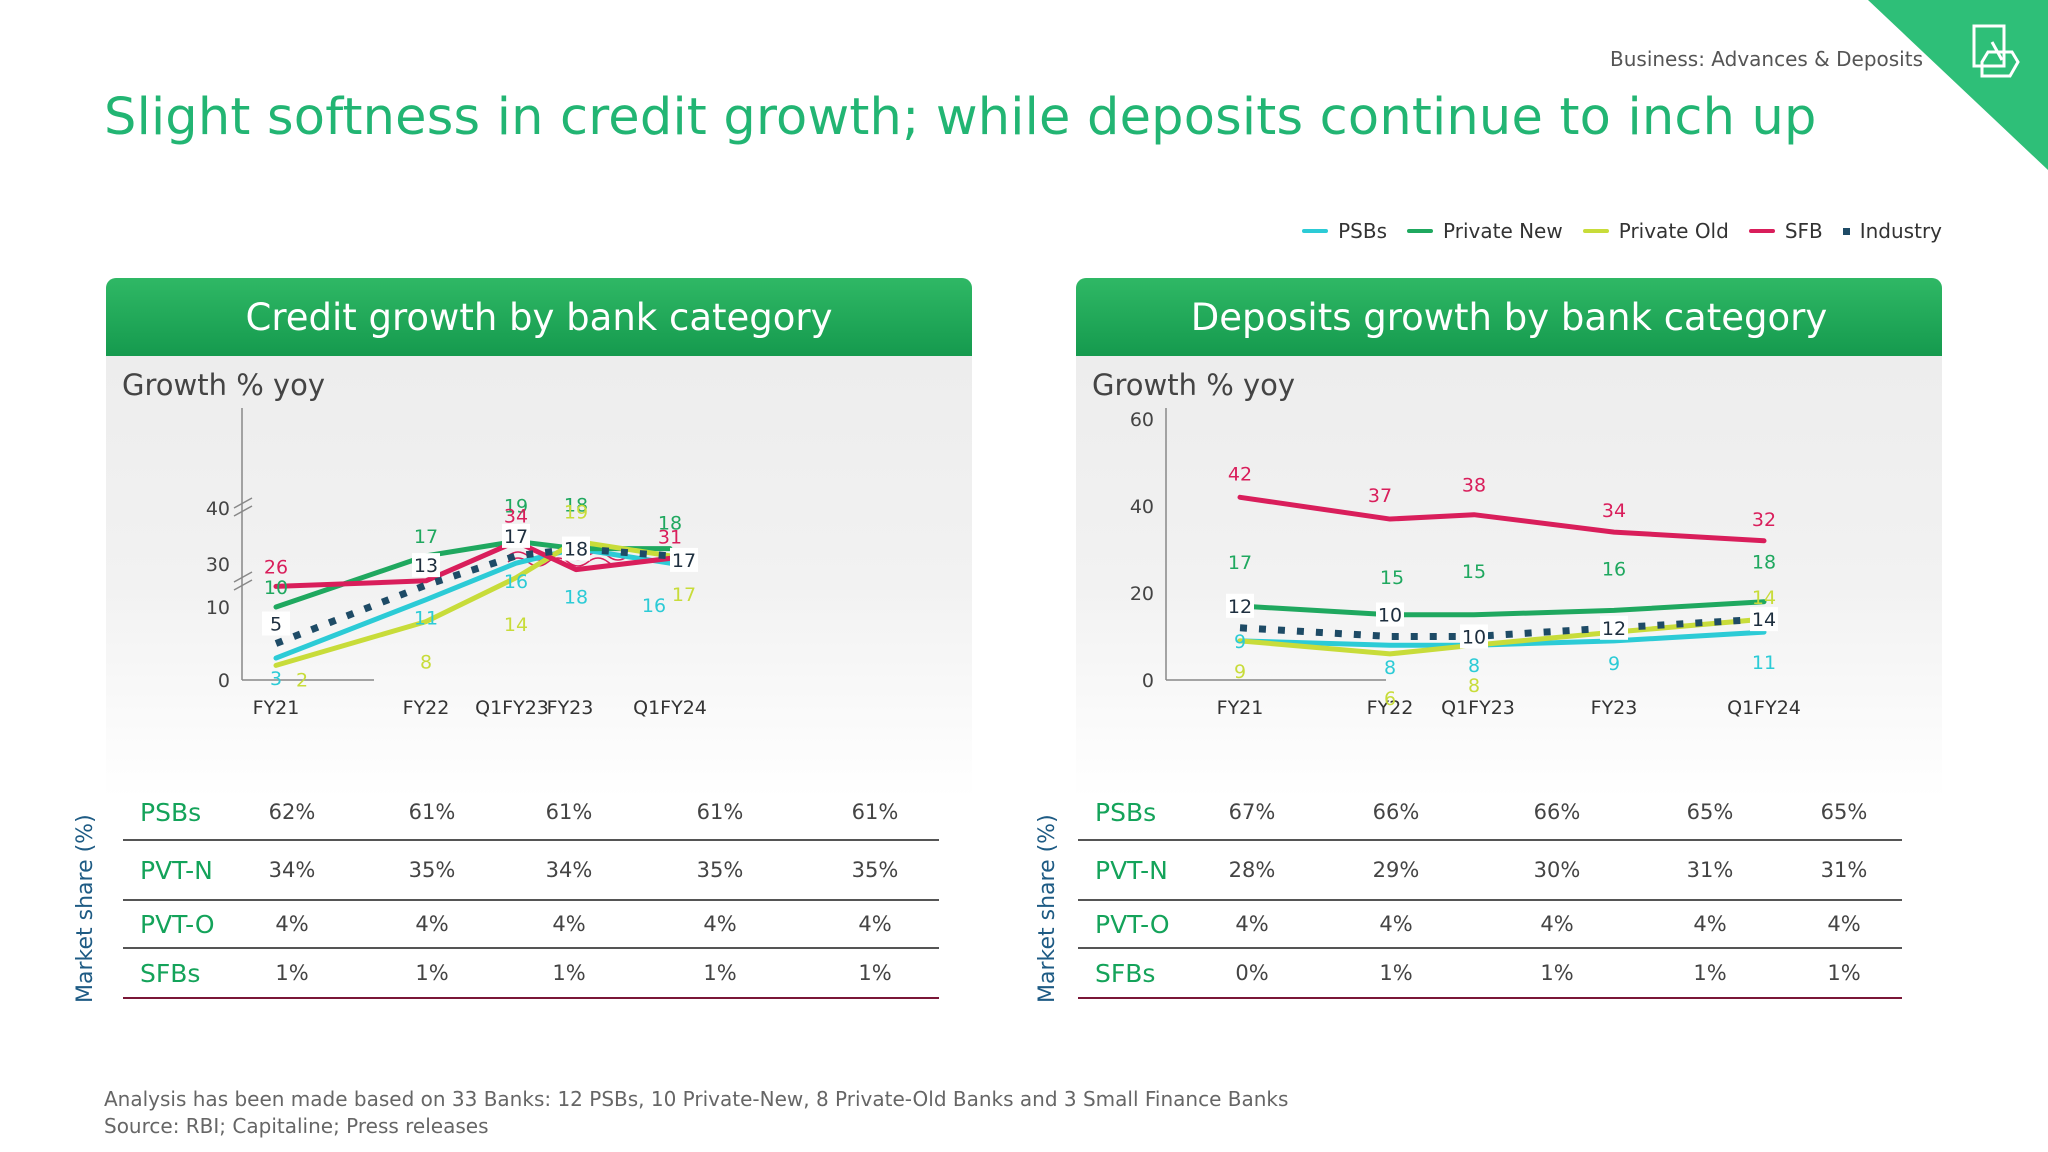  Describe the element at coordinates (292, 812) in the screenshot. I see `market-share-cell: 62%` at that location.